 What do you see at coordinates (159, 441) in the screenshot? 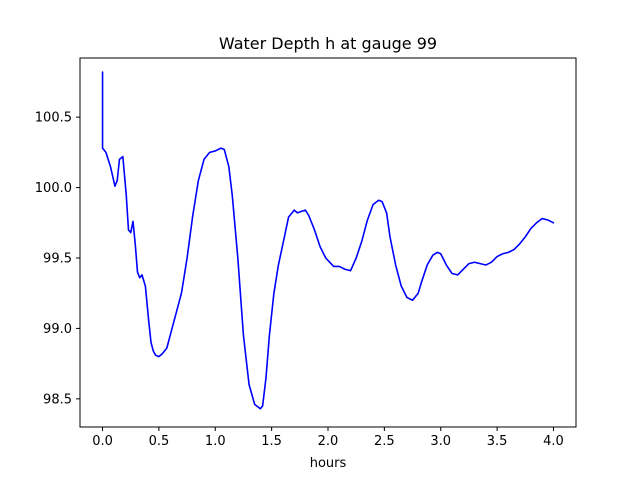
I see `x-tick-label: 0.5` at bounding box center [159, 441].